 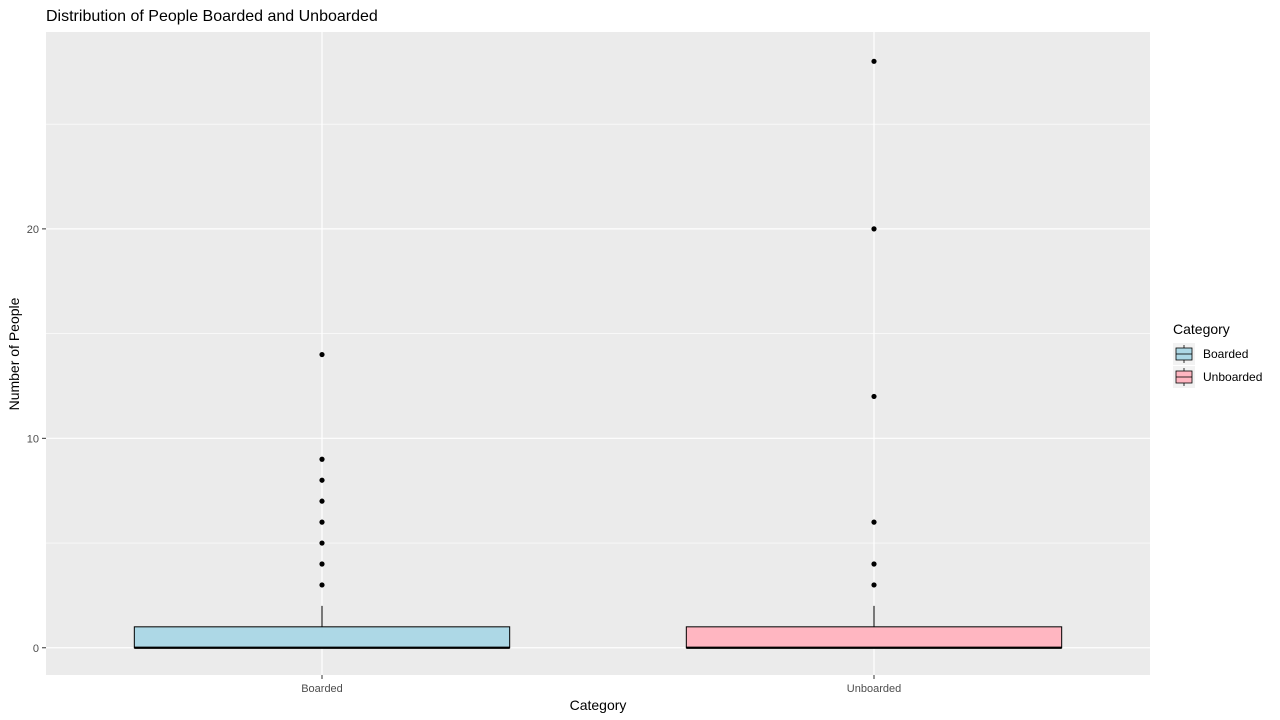 What do you see at coordinates (601, 685) in the screenshot?
I see `x-axis-ticks: Boarded Unboarded` at bounding box center [601, 685].